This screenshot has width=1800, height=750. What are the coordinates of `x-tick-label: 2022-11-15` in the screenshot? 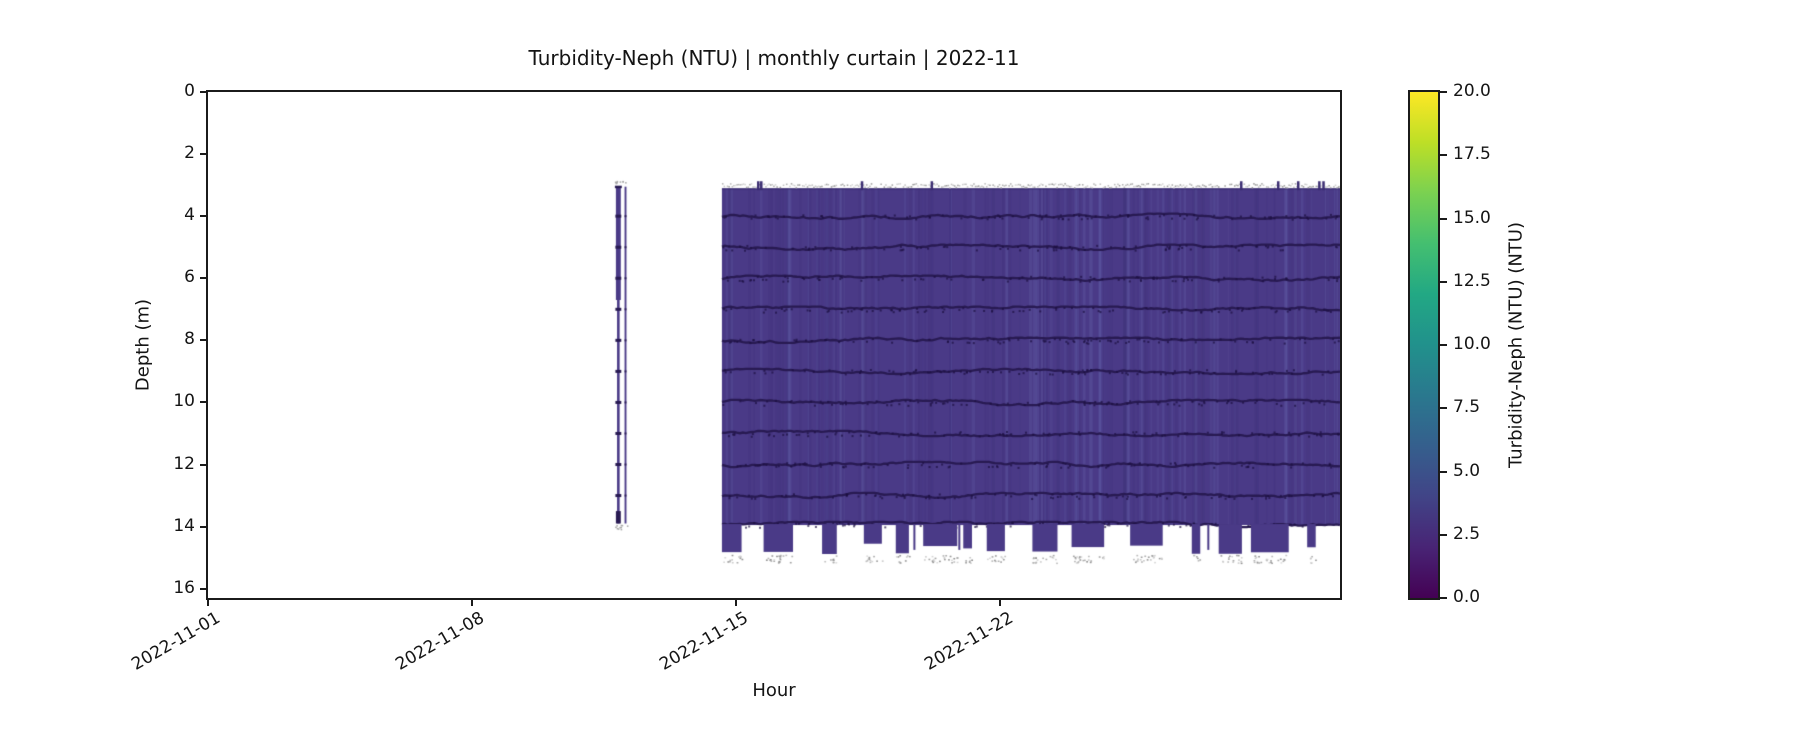 It's located at (704, 641).